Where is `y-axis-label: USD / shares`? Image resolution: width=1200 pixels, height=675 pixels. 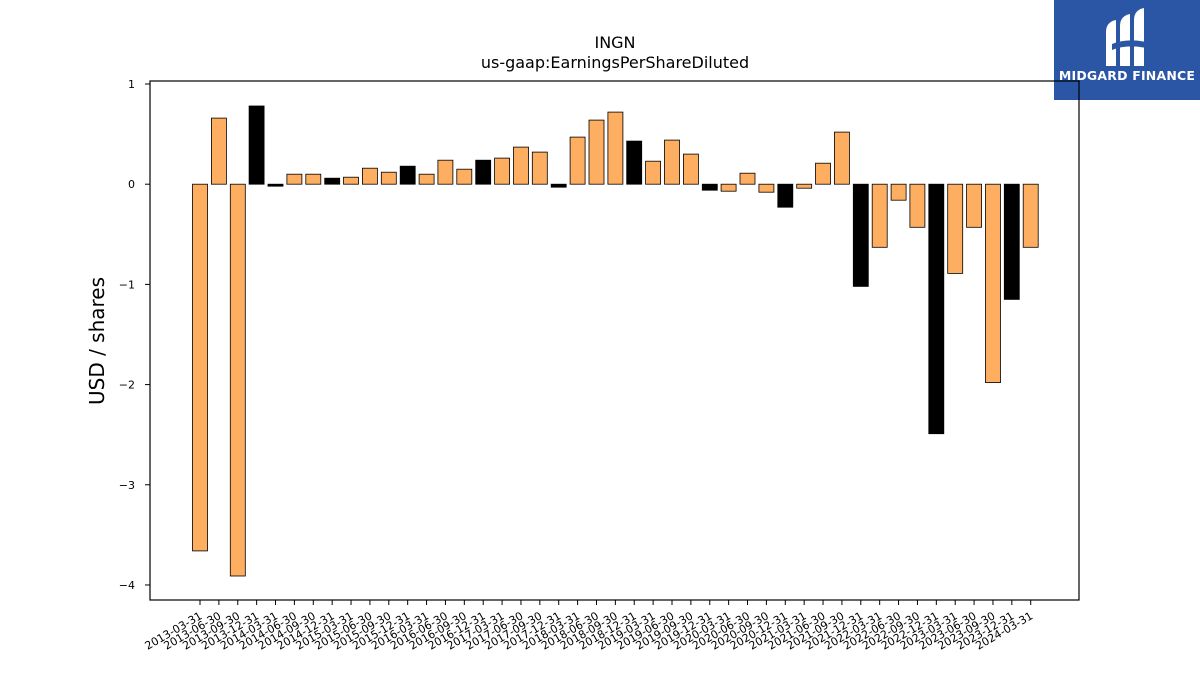
y-axis-label: USD / shares is located at coordinates (97, 341).